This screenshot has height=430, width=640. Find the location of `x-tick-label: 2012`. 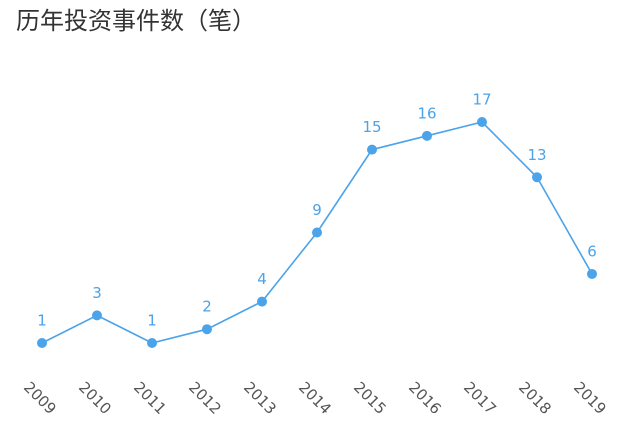

x-tick-label: 2012 is located at coordinates (205, 398).